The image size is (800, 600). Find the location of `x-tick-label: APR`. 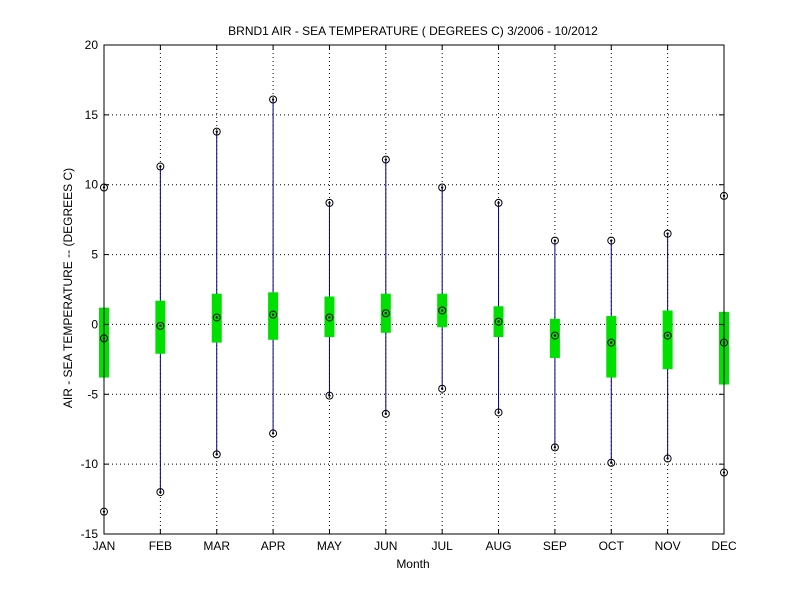

x-tick-label: APR is located at coordinates (273, 546).